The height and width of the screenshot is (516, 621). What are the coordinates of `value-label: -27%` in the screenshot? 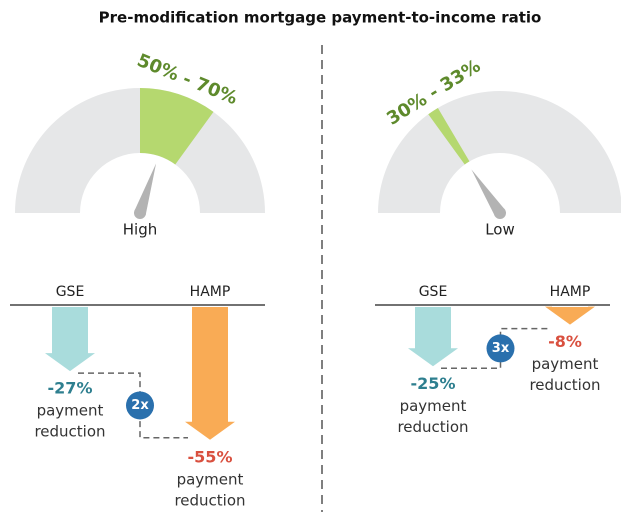 It's located at (70, 388).